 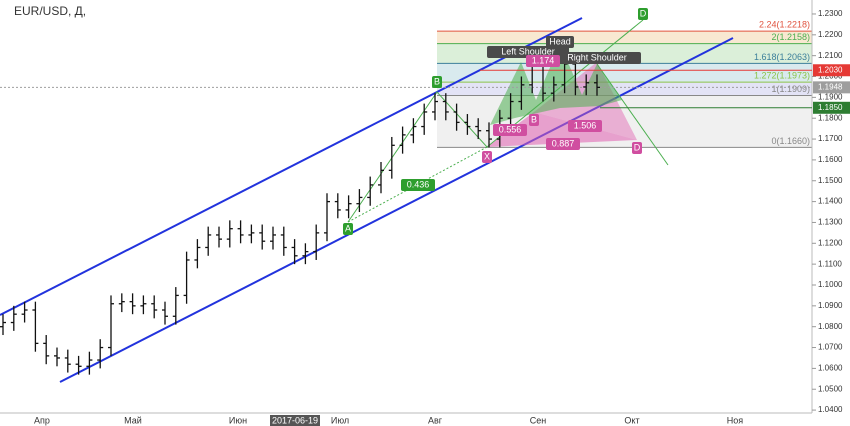 What do you see at coordinates (830, 326) in the screenshot?
I see `y-tick-label: 1.0800` at bounding box center [830, 326].